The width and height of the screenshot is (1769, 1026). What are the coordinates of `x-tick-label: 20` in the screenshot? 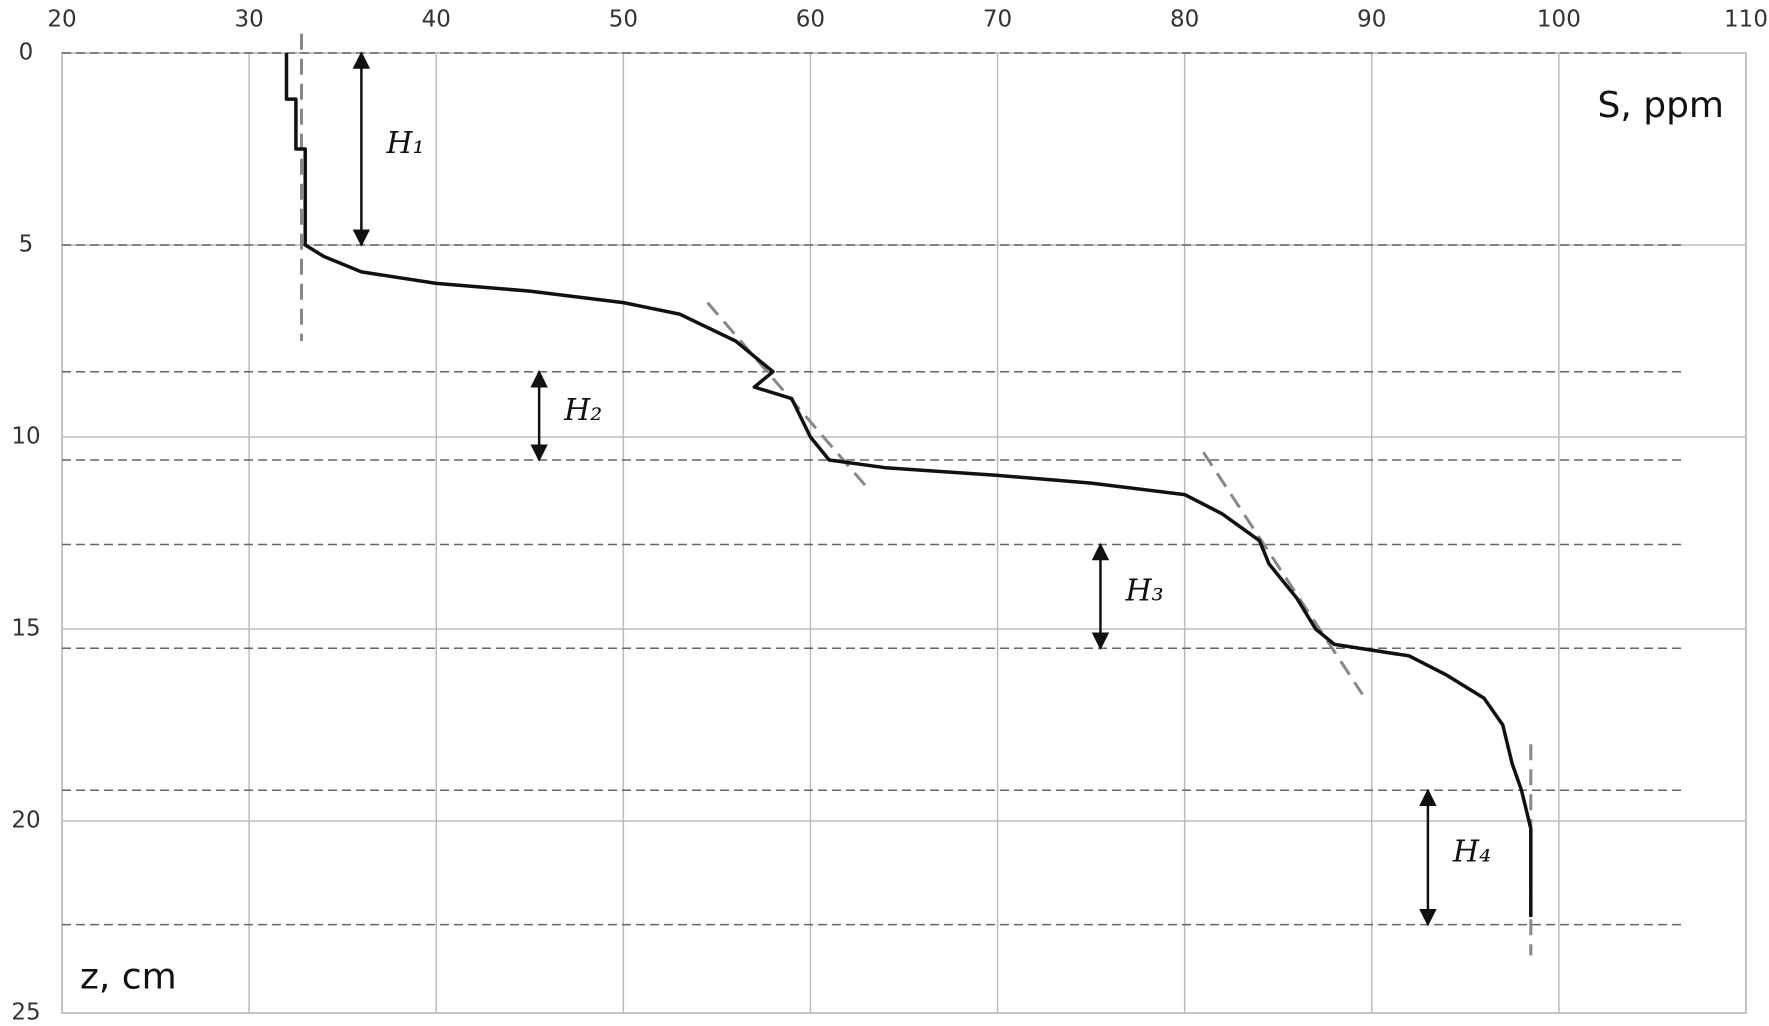 It's located at (61, 20).